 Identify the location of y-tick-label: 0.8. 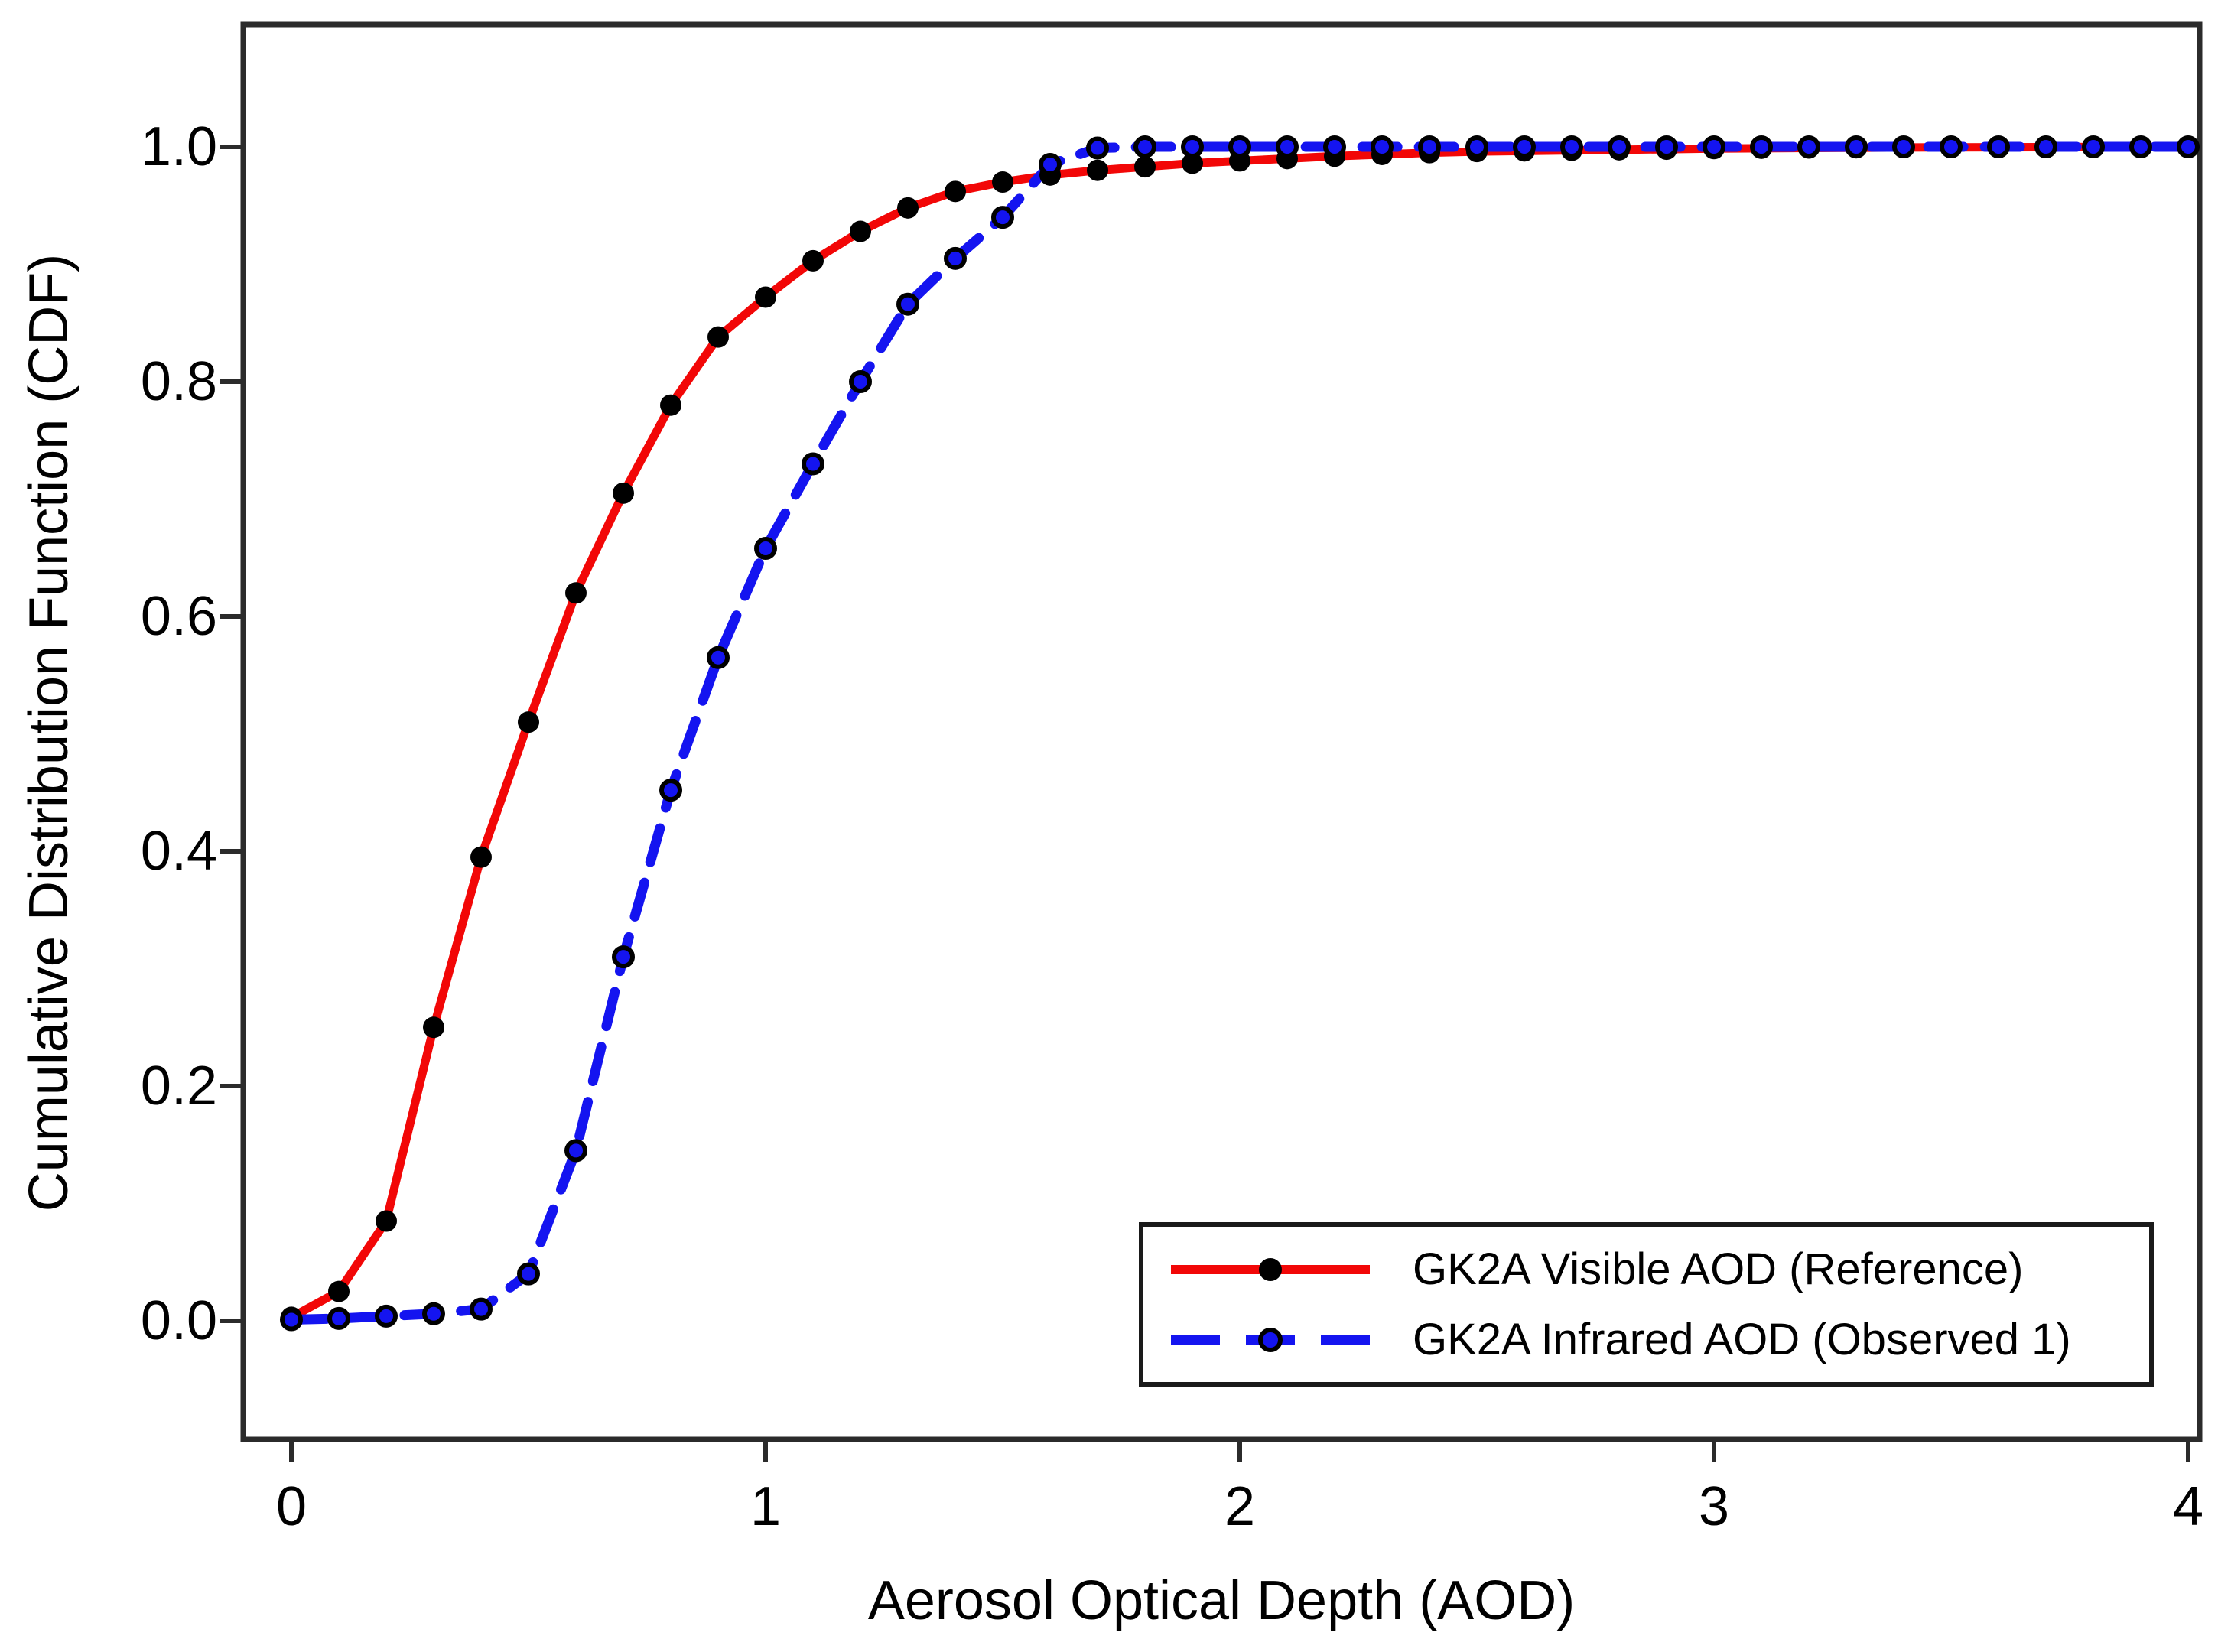
(178, 382).